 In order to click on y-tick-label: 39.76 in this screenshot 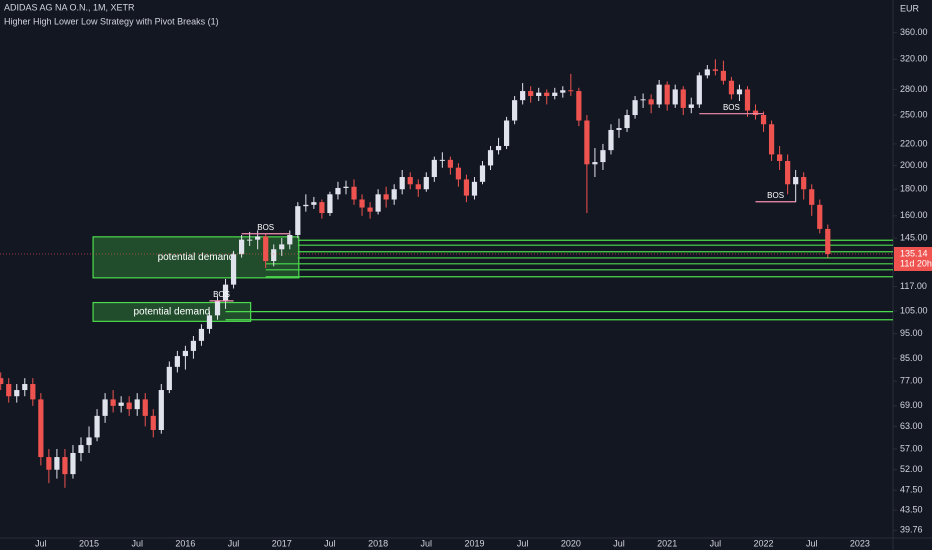, I will do `click(911, 530)`.